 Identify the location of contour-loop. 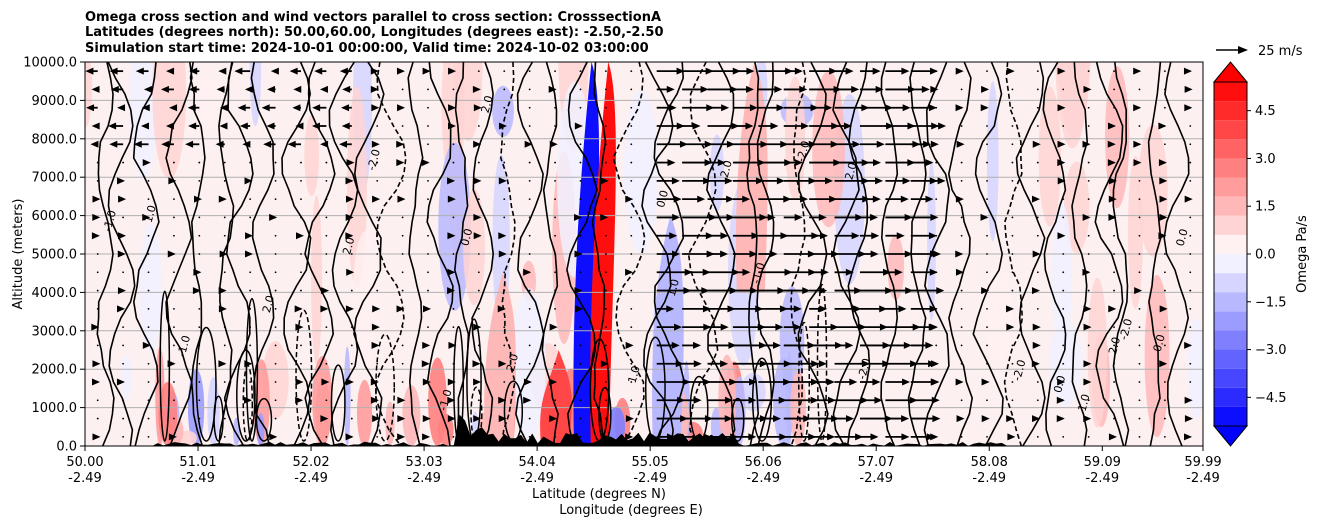
(252, 369).